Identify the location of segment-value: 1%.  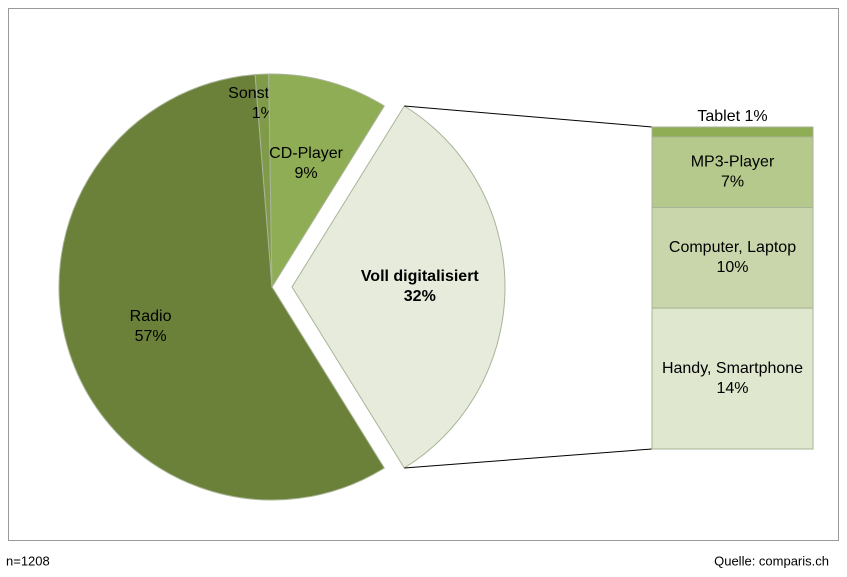
(756, 116).